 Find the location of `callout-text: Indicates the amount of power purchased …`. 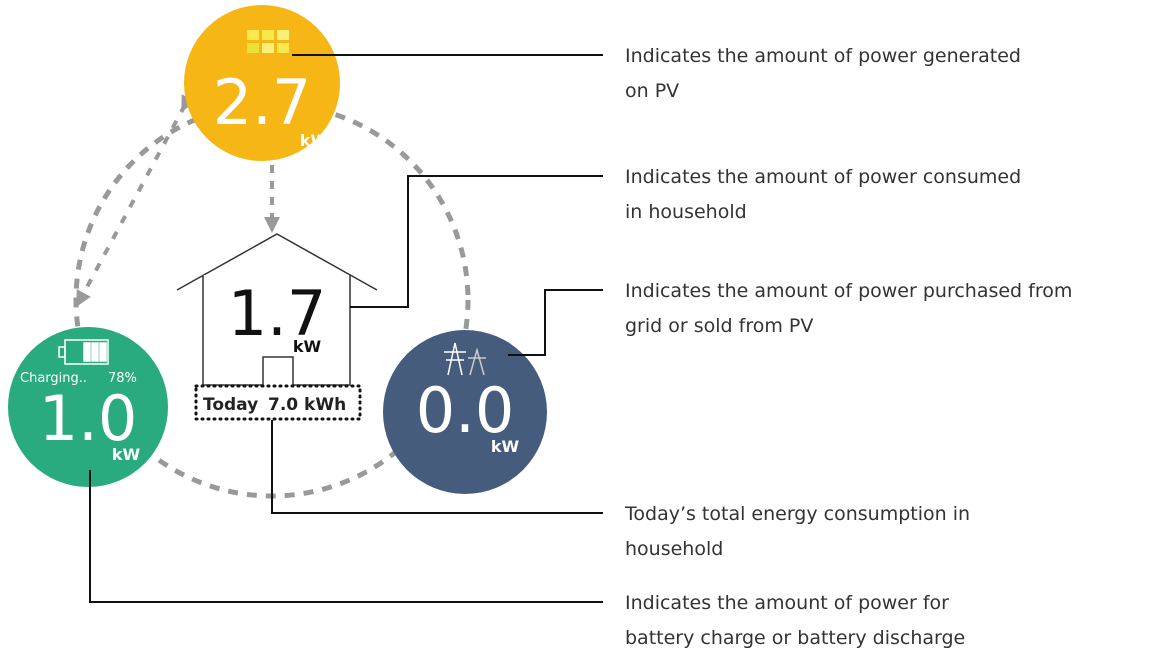

callout-text: Indicates the amount of power purchased … is located at coordinates (848, 291).